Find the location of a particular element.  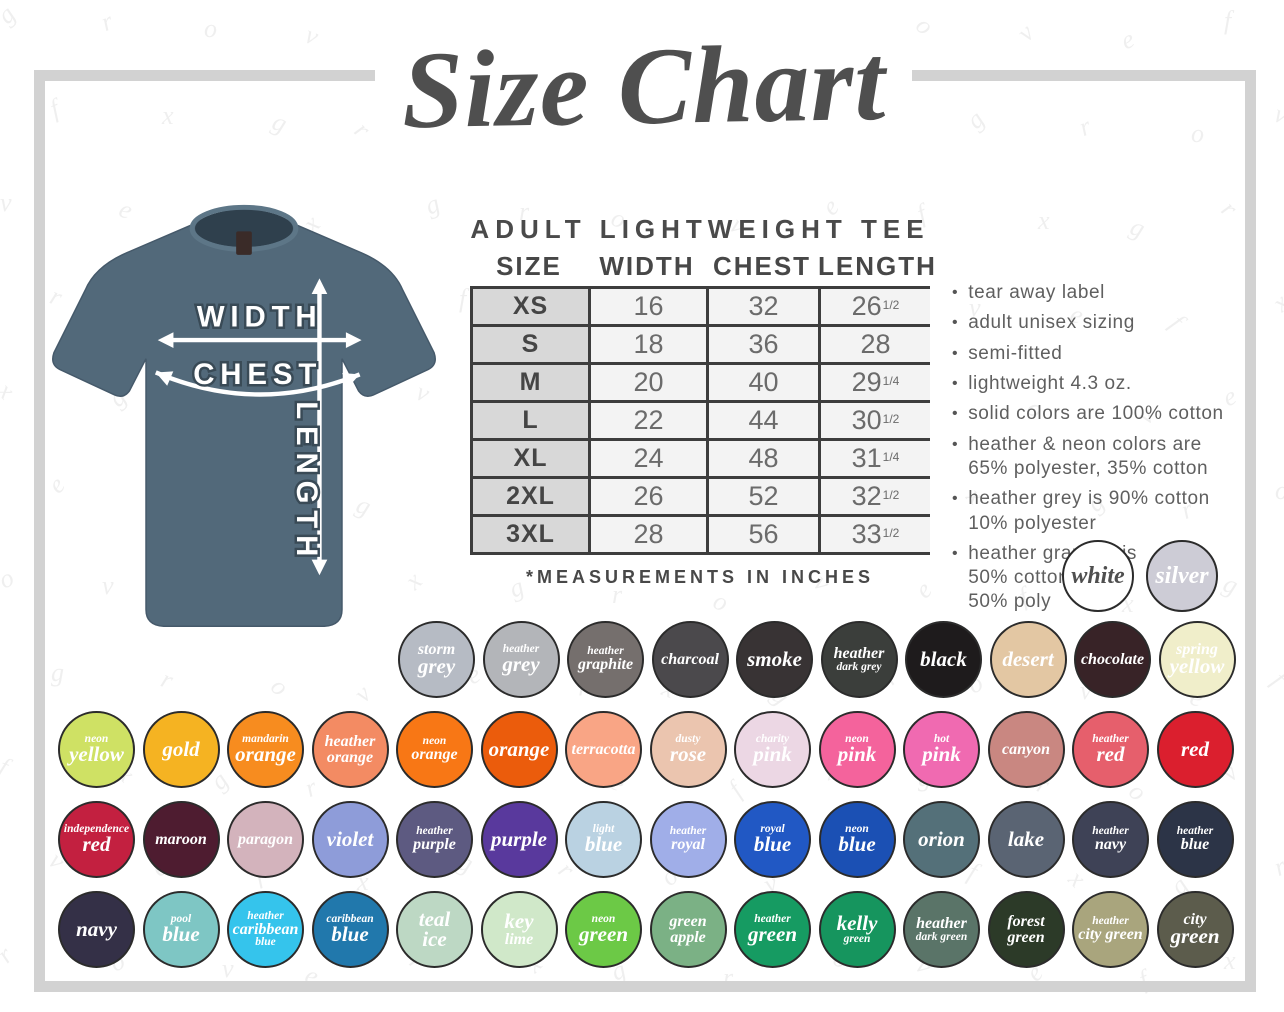

table-cell-width: 16 is located at coordinates (648, 306).